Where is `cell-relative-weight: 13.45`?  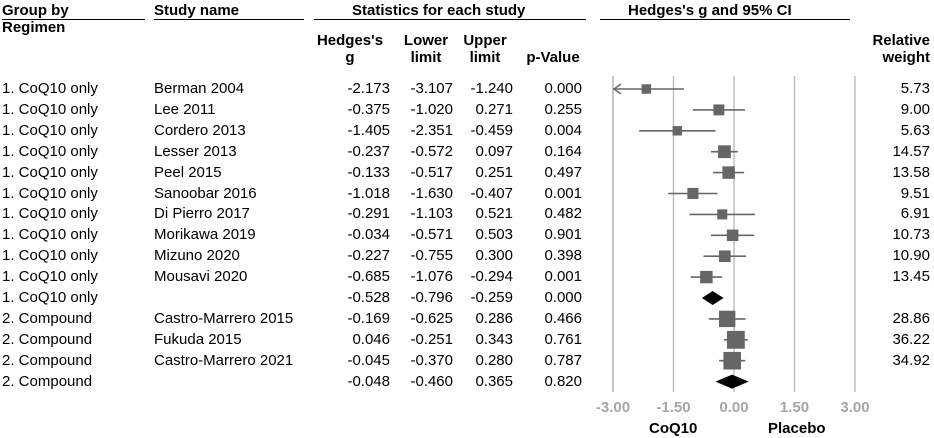
cell-relative-weight: 13.45 is located at coordinates (911, 277).